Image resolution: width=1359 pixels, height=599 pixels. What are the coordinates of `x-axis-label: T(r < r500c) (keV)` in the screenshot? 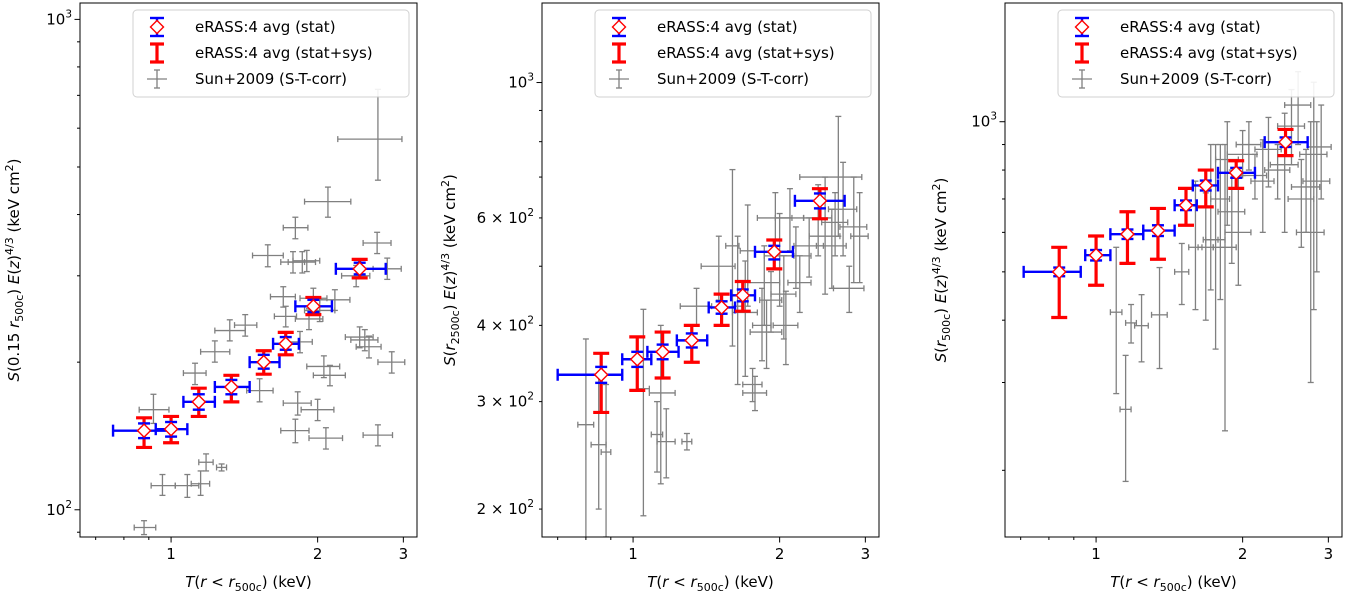 It's located at (248, 583).